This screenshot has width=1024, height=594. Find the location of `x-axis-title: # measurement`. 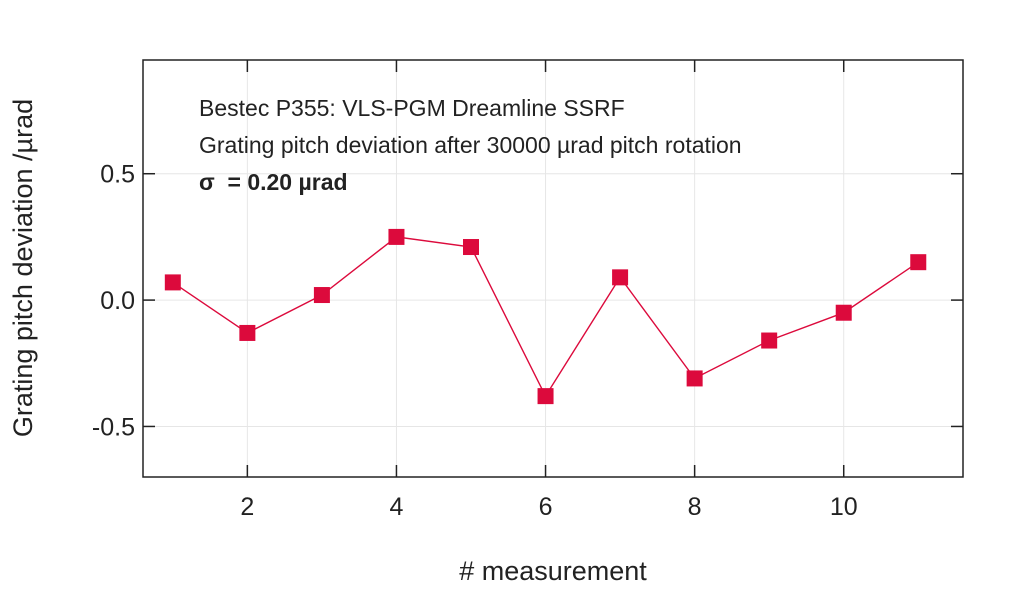

x-axis-title: # measurement is located at coordinates (553, 571).